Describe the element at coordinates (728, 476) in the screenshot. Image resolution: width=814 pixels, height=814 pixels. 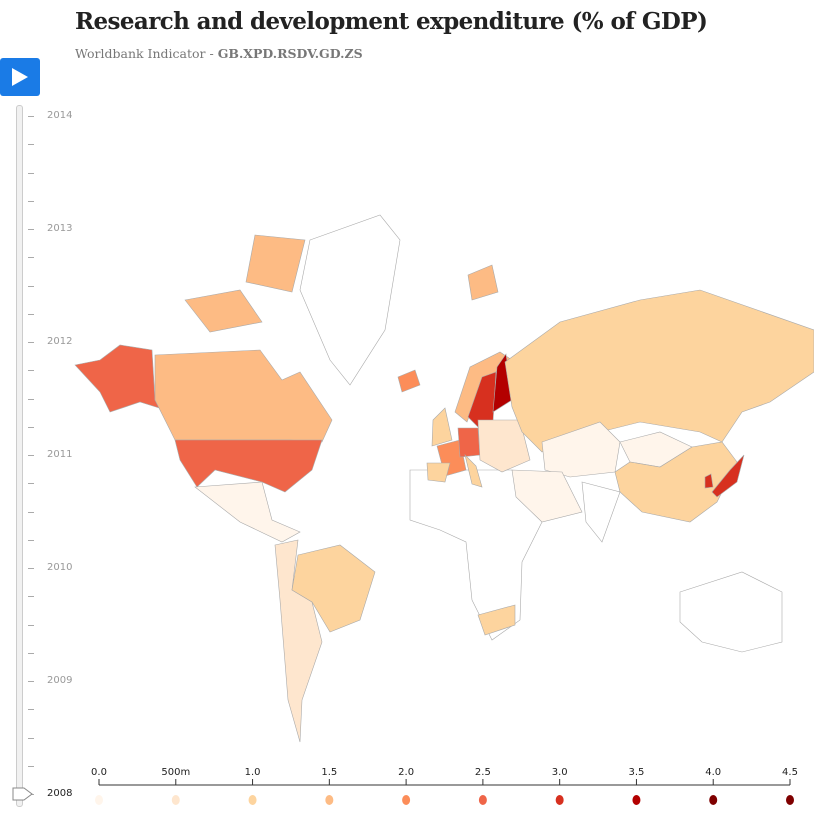
I see `country-japan` at that location.